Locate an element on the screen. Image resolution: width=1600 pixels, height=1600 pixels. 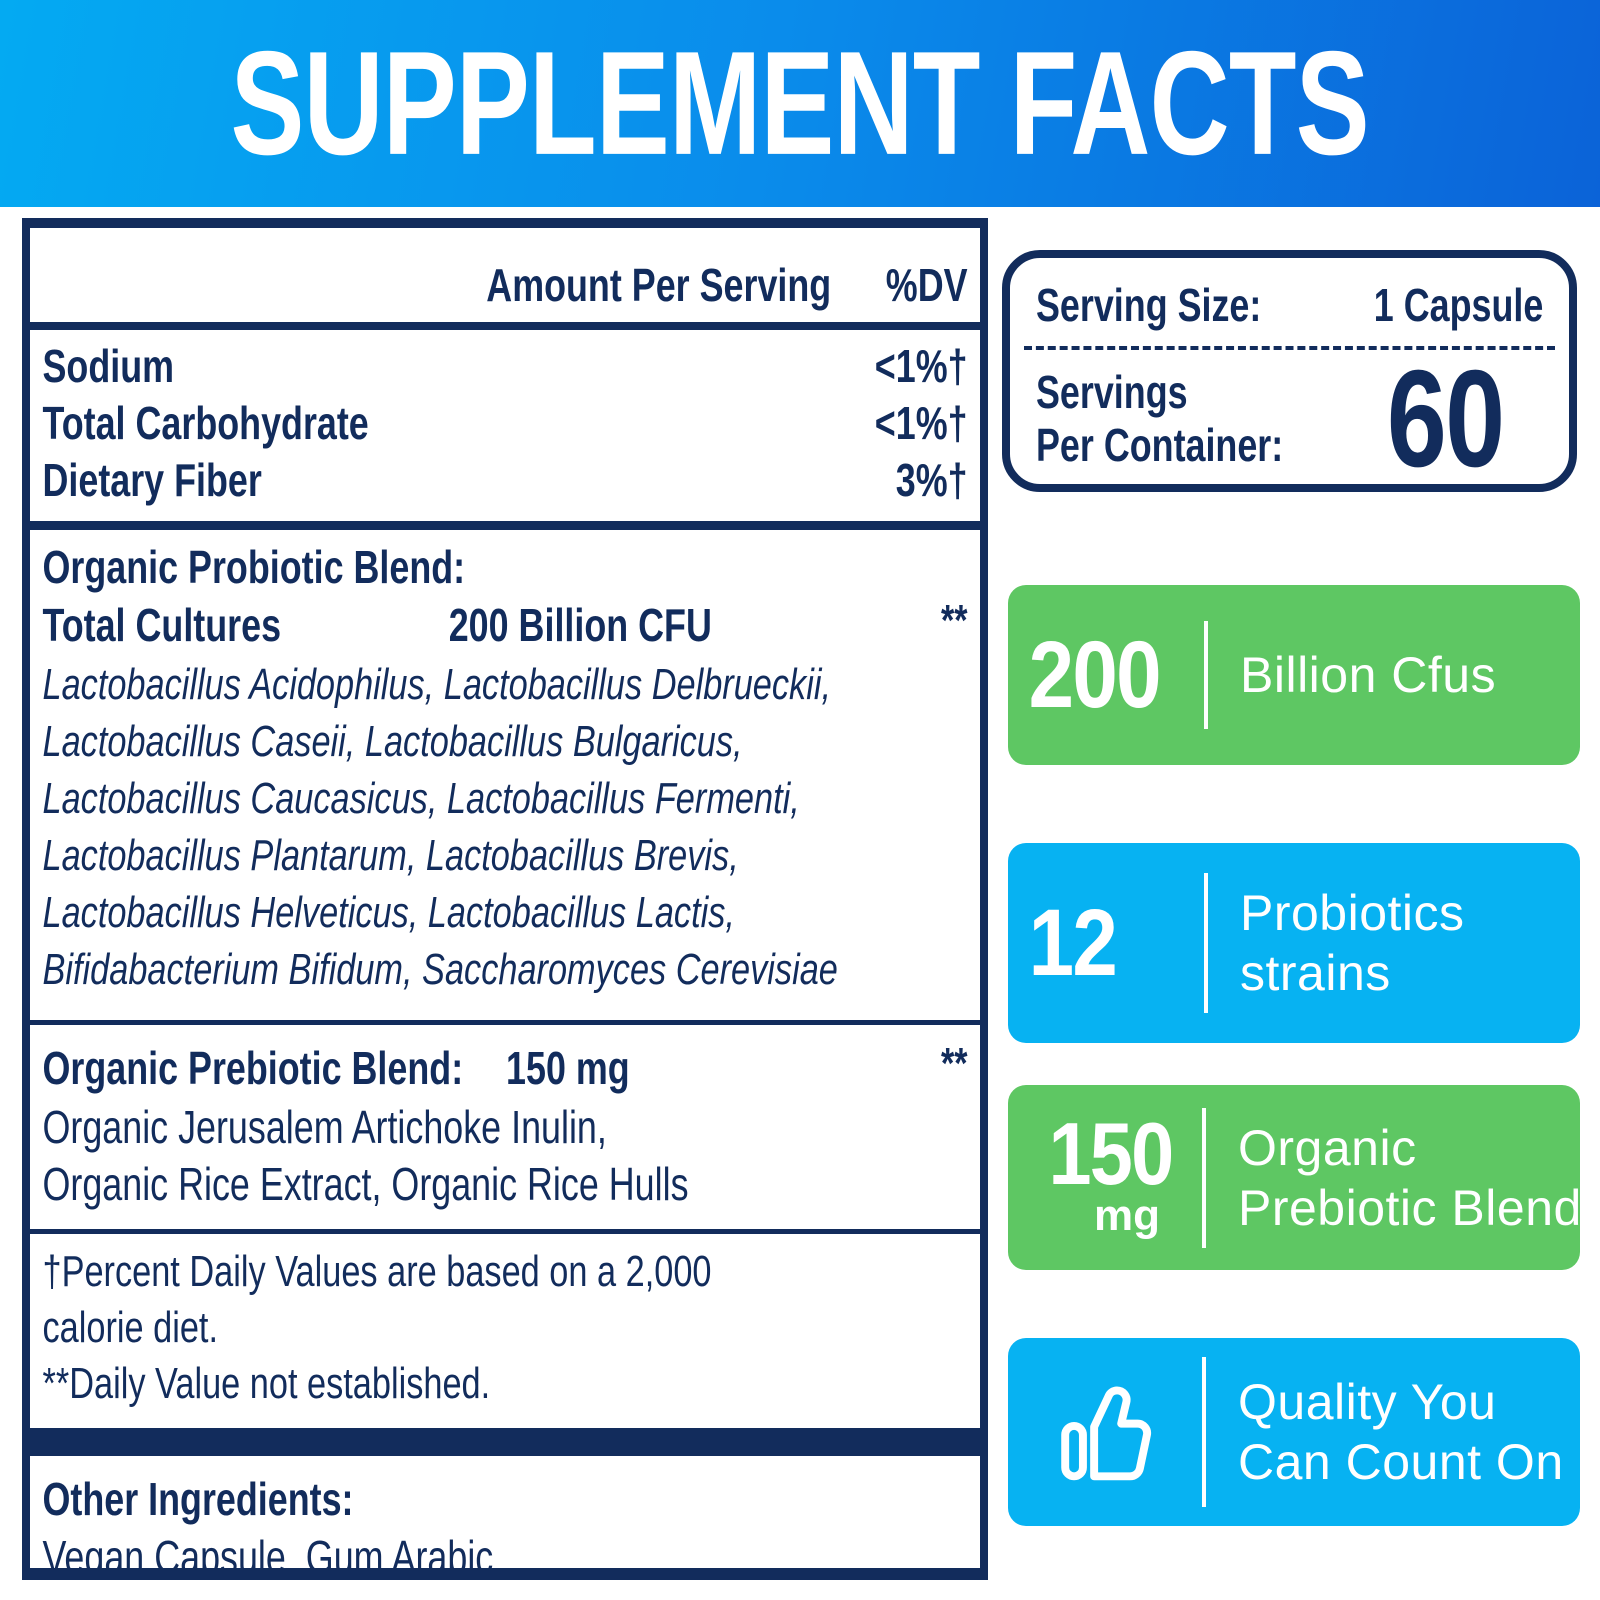
other-ingredients-heading: Other Ingredients: is located at coordinates (198, 1499).